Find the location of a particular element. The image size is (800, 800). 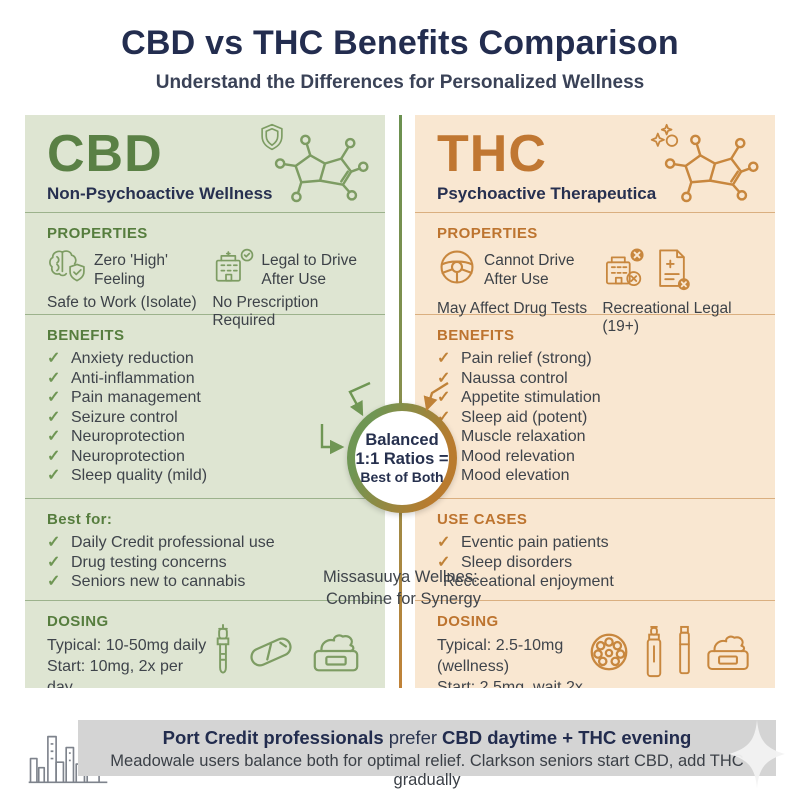

thc-tagline: Psychoactive Therapeutica is located at coordinates (547, 193).